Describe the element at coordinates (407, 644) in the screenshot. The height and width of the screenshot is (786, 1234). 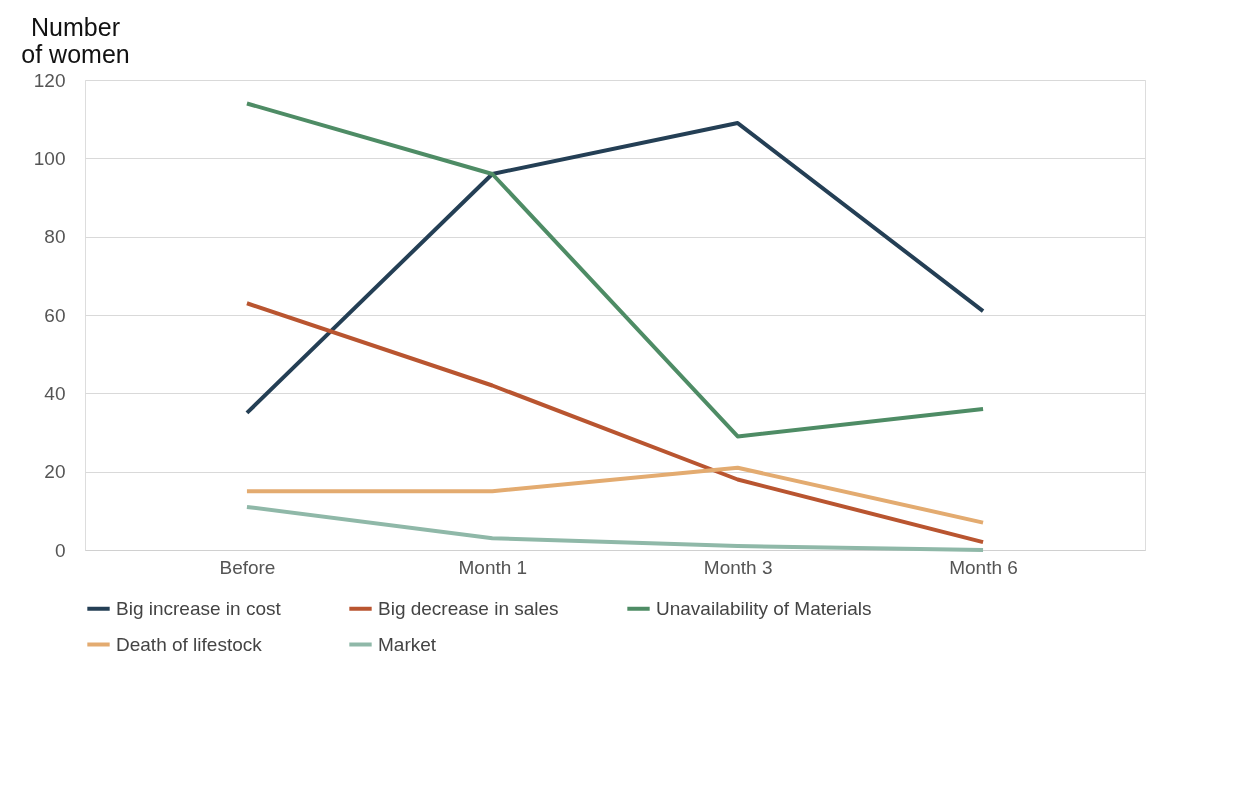
I see `legend-label: Market` at that location.